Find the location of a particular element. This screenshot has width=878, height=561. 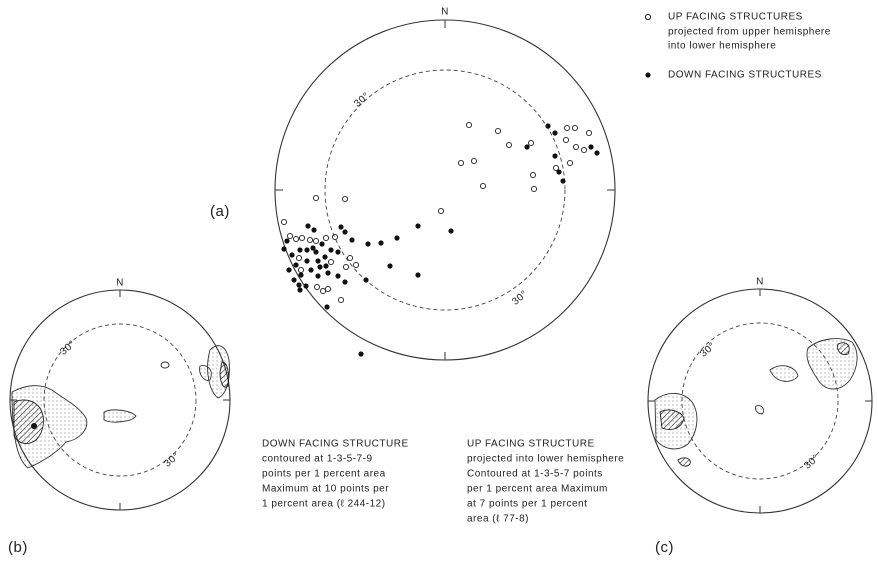

legend-text: UP FACING STRUCTURES is located at coordinates (735, 17).